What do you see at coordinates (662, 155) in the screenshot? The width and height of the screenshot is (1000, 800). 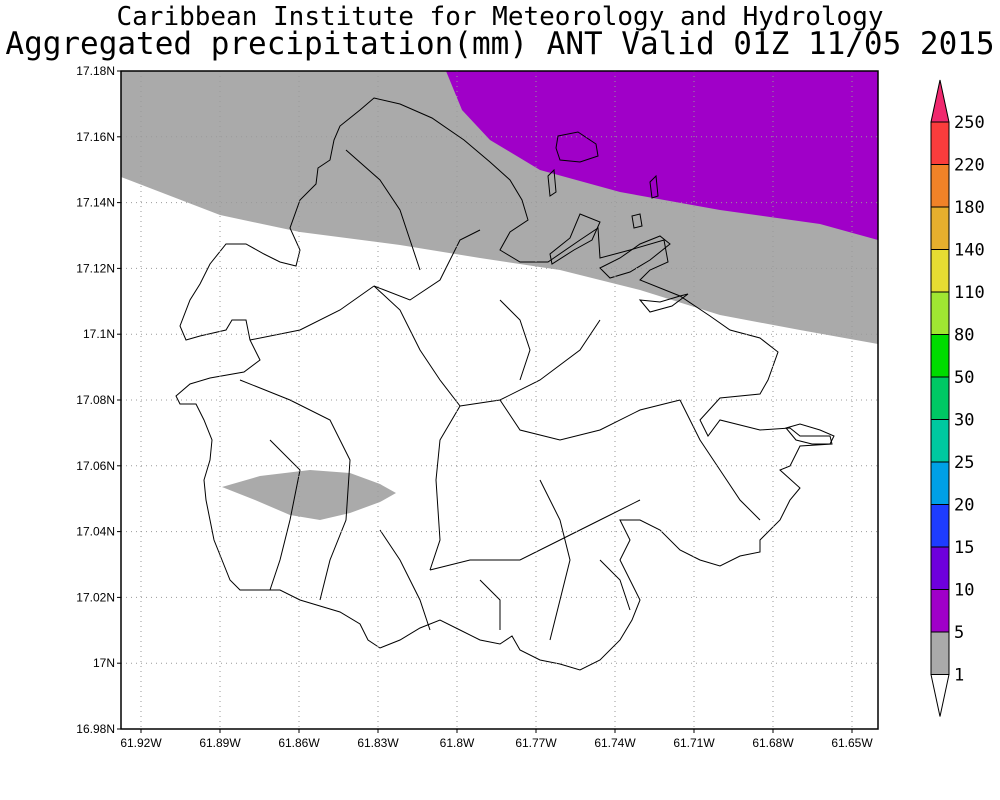 I see `precip-area-purple-ne` at bounding box center [662, 155].